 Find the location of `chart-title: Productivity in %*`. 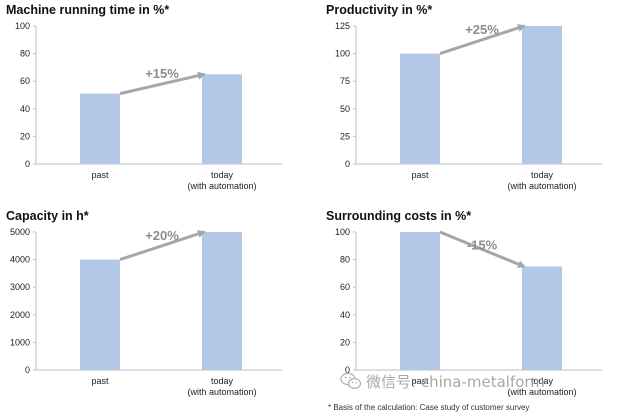

chart-title: Productivity in %* is located at coordinates (379, 10).